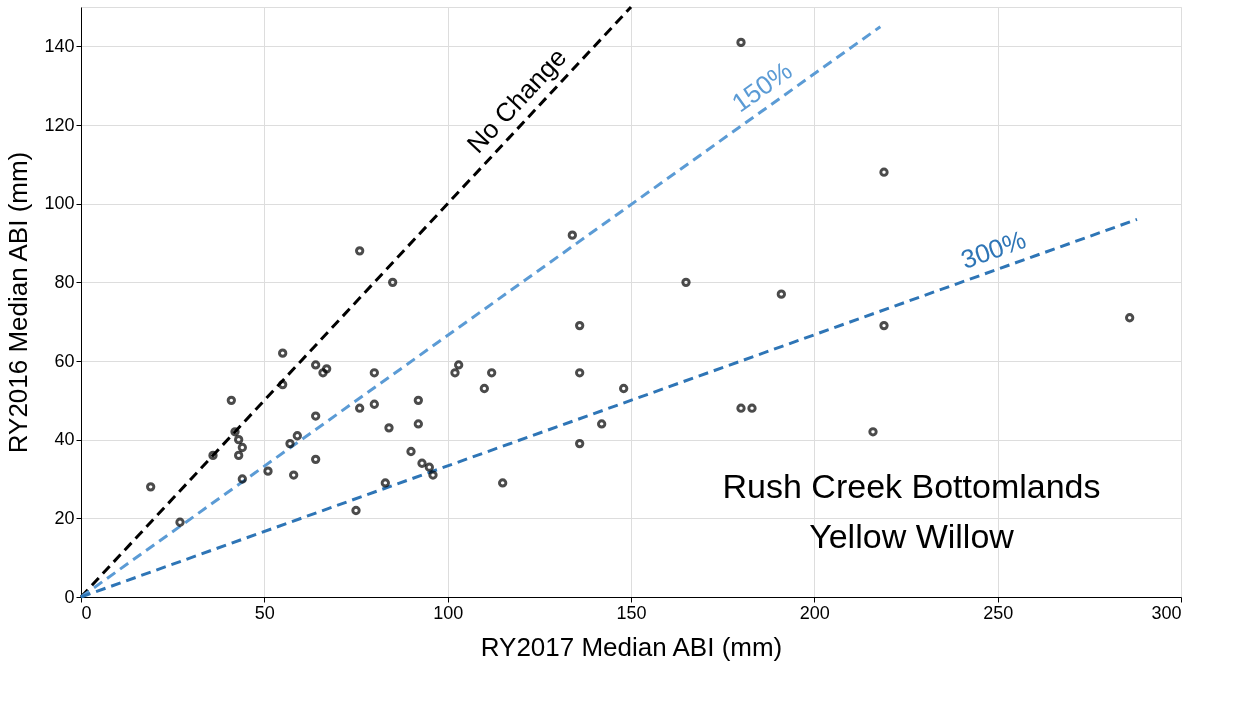 This screenshot has width=1258, height=702. What do you see at coordinates (64, 360) in the screenshot?
I see `y-tick-label: 60` at bounding box center [64, 360].